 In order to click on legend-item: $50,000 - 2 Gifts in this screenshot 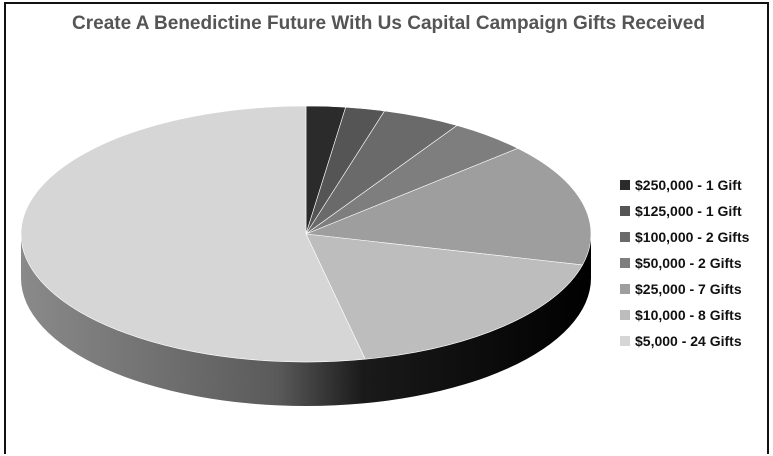, I will do `click(684, 263)`.